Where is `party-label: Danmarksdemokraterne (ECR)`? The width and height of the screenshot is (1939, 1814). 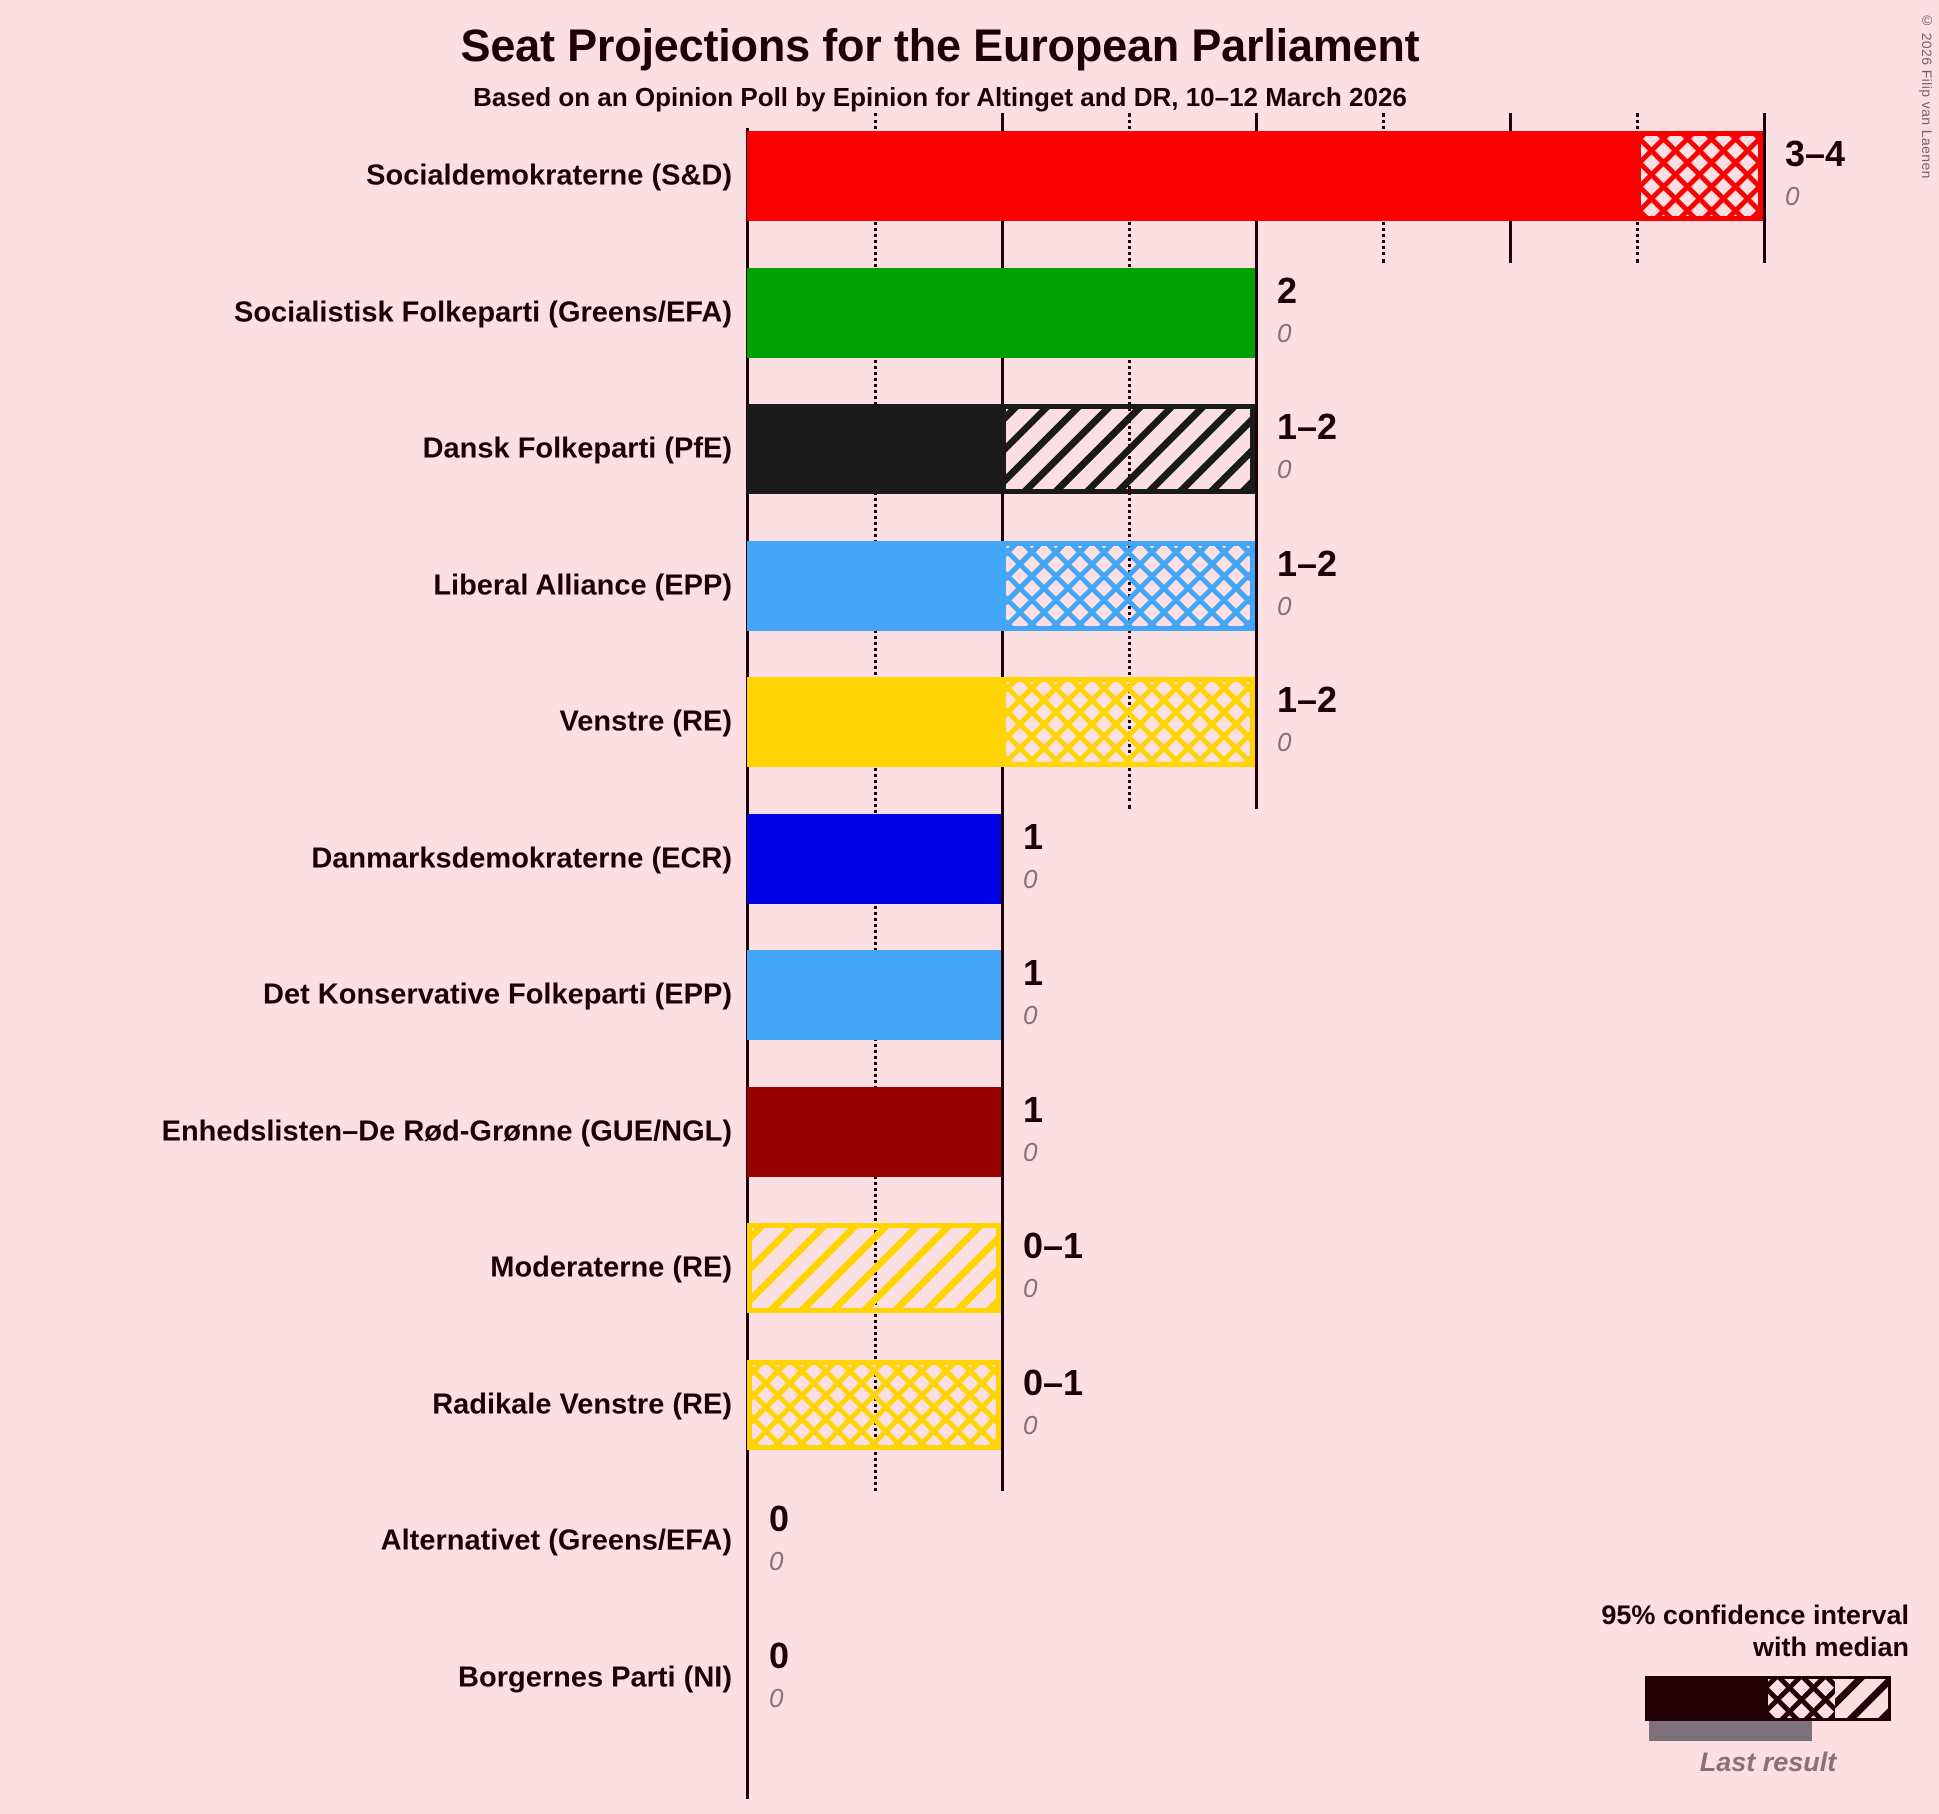
party-label: Danmarksdemokraterne (ECR) is located at coordinates (521, 858).